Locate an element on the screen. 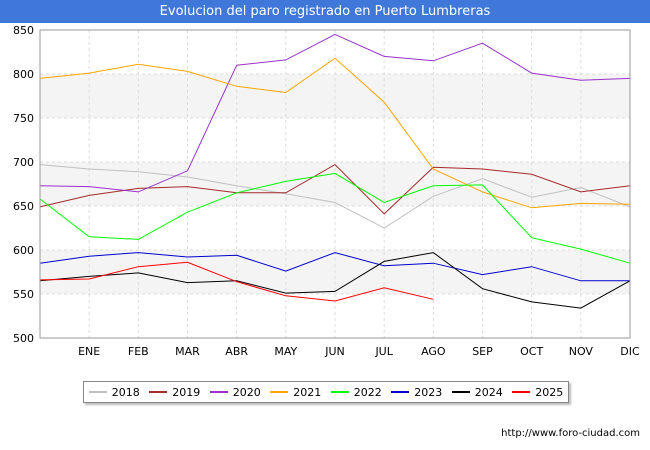 Image resolution: width=650 pixels, height=450 pixels. x-axis-labels: ENE FEB MAR ABR MAY JUN JUL AGO SEP OCT NOV DIC is located at coordinates (359, 351).